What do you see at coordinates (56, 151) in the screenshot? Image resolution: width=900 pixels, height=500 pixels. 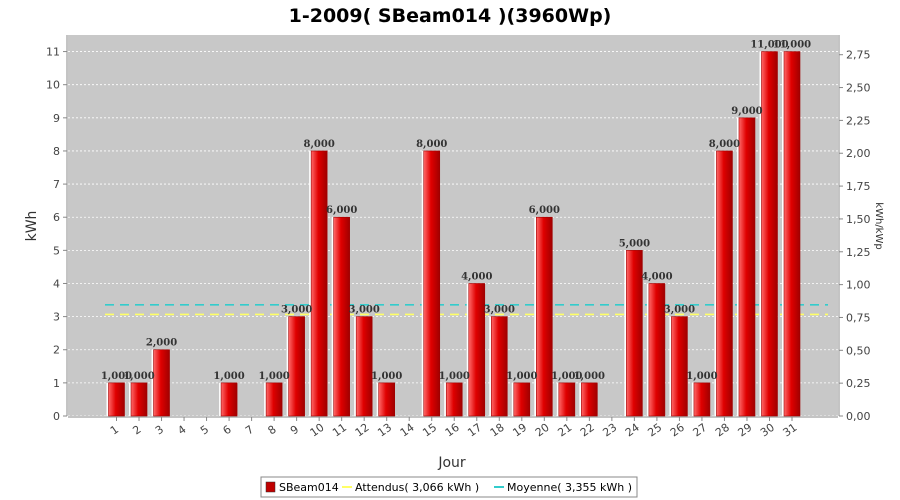 I see `y-tick-label: 8` at bounding box center [56, 151].